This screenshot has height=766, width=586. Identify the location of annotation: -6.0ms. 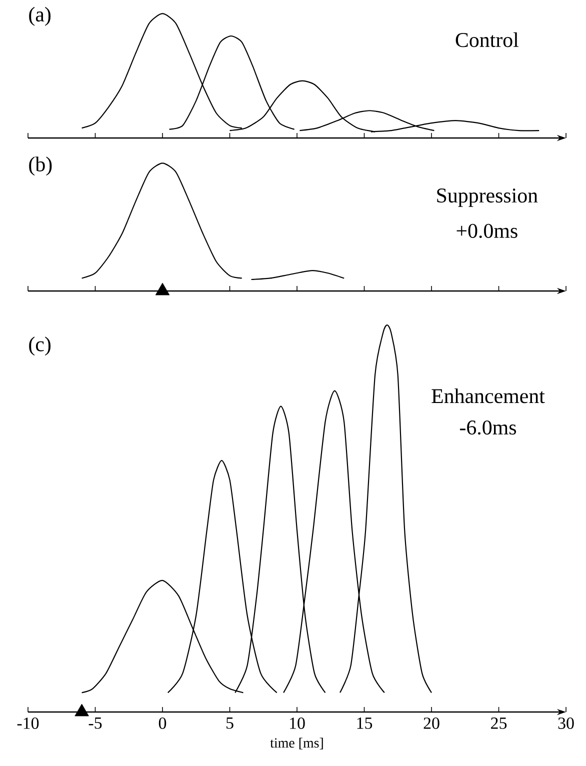
(488, 427).